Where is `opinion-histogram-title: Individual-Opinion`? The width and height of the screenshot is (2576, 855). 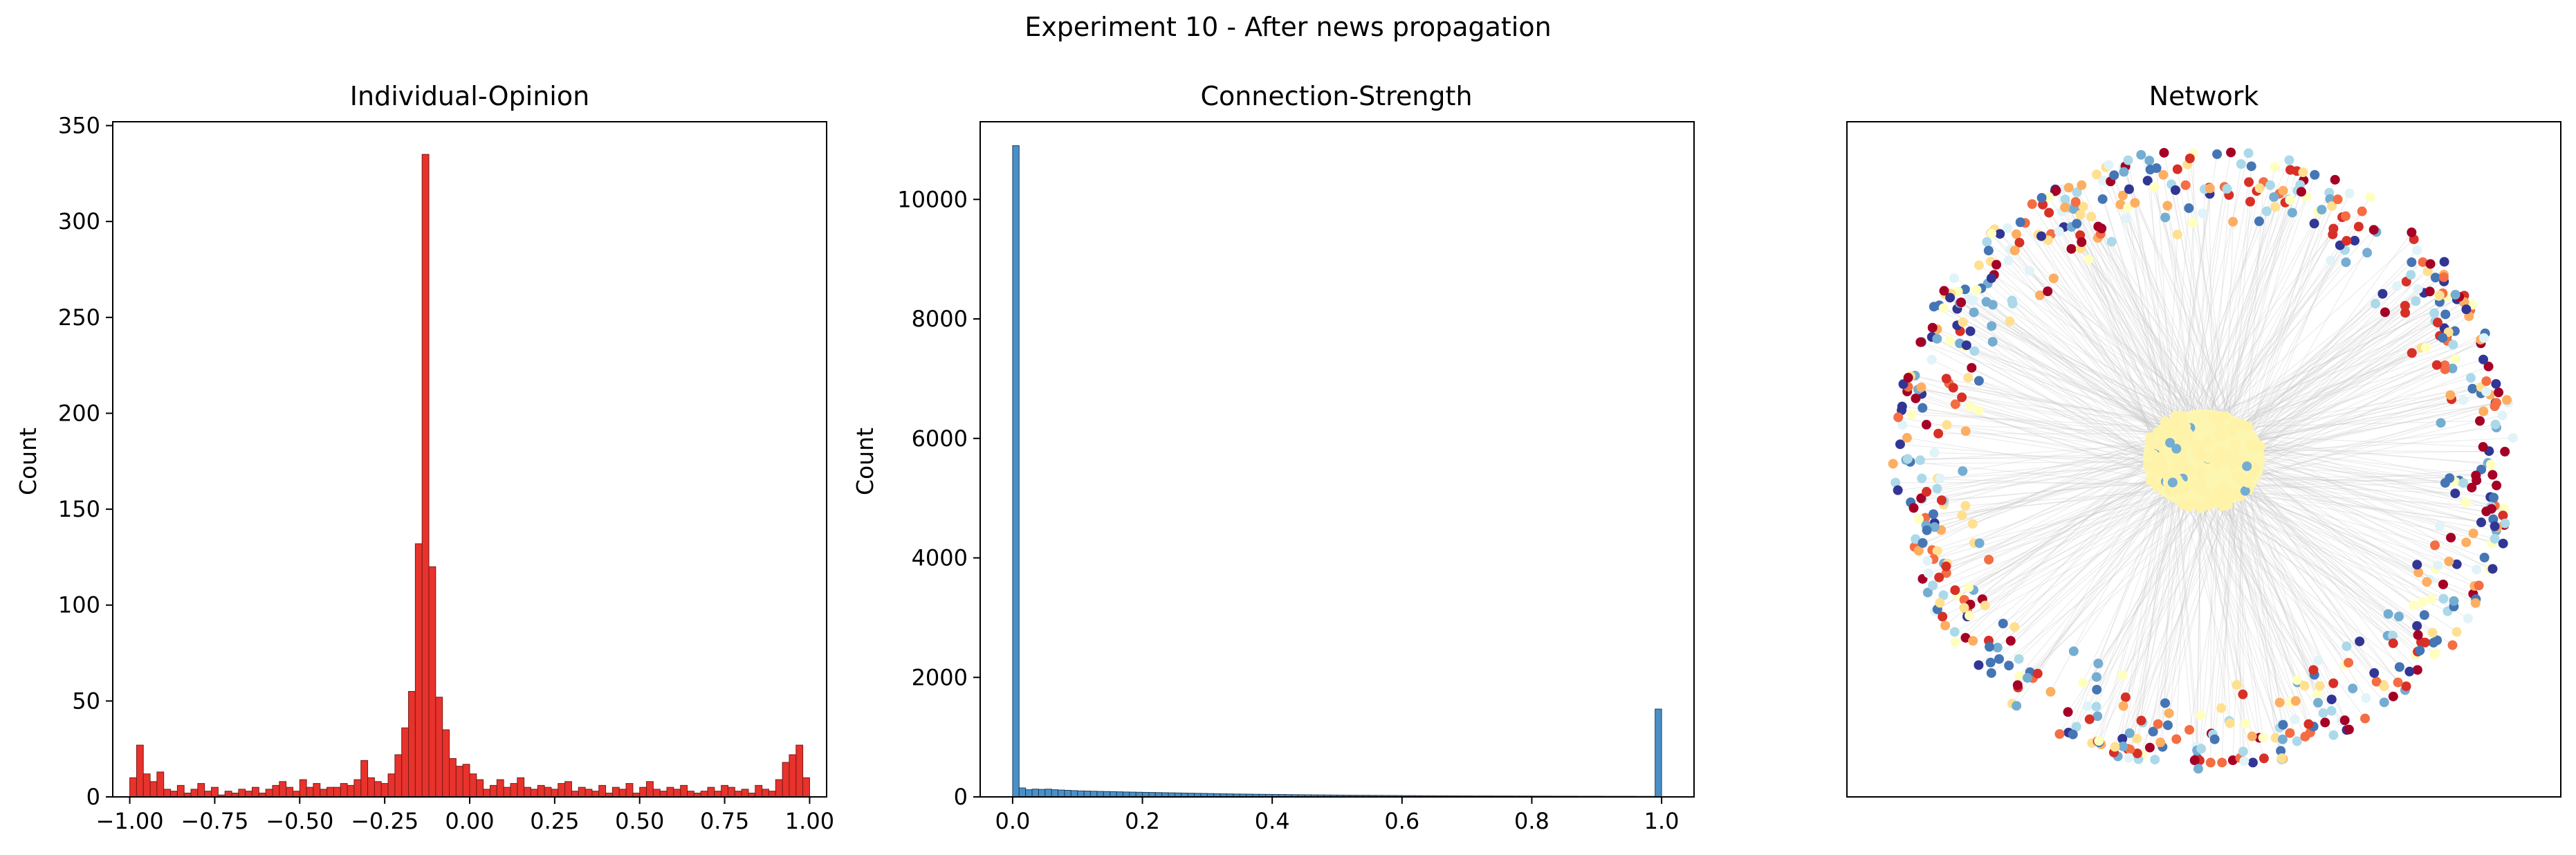
opinion-histogram-title: Individual-Opinion is located at coordinates (469, 96).